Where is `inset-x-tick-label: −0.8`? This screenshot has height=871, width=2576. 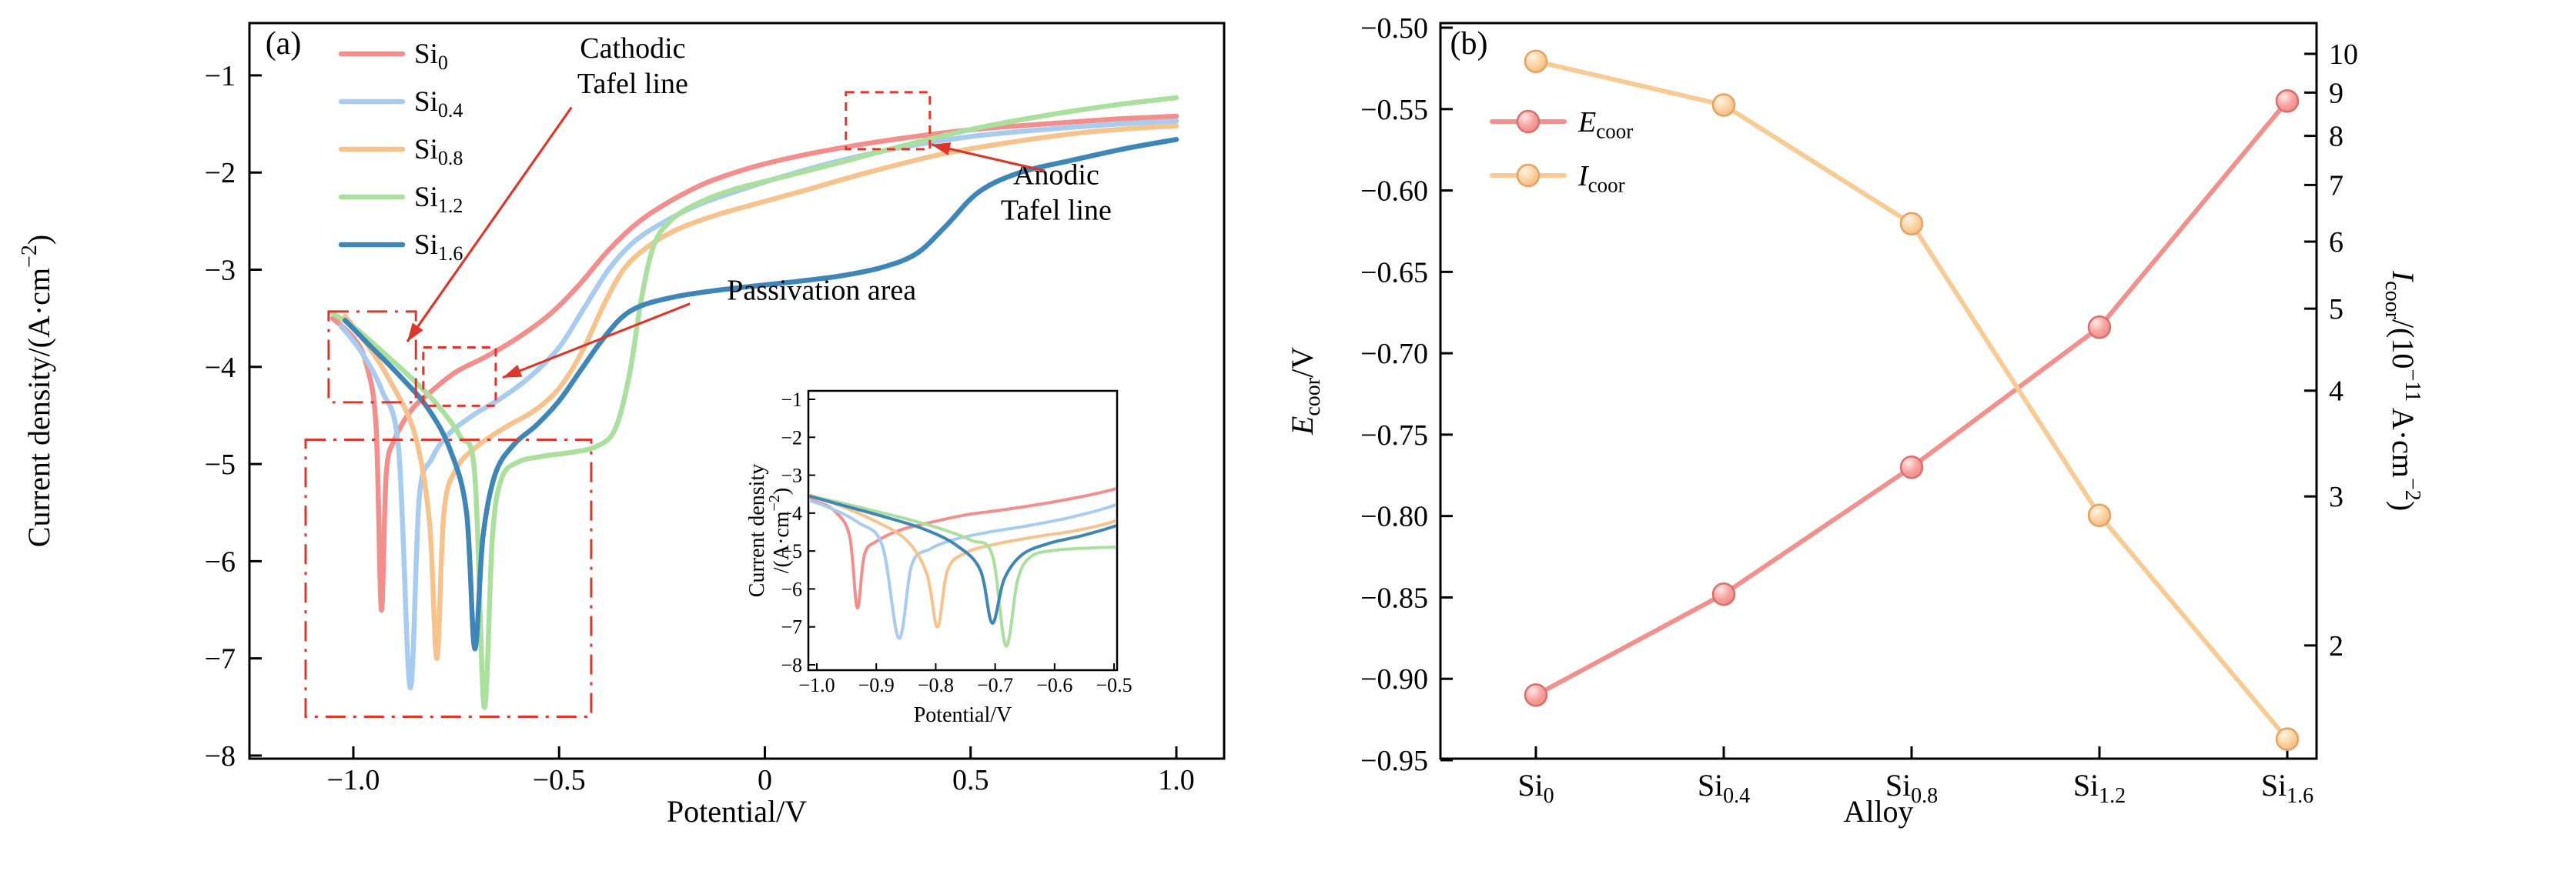
inset-x-tick-label: −0.8 is located at coordinates (936, 685).